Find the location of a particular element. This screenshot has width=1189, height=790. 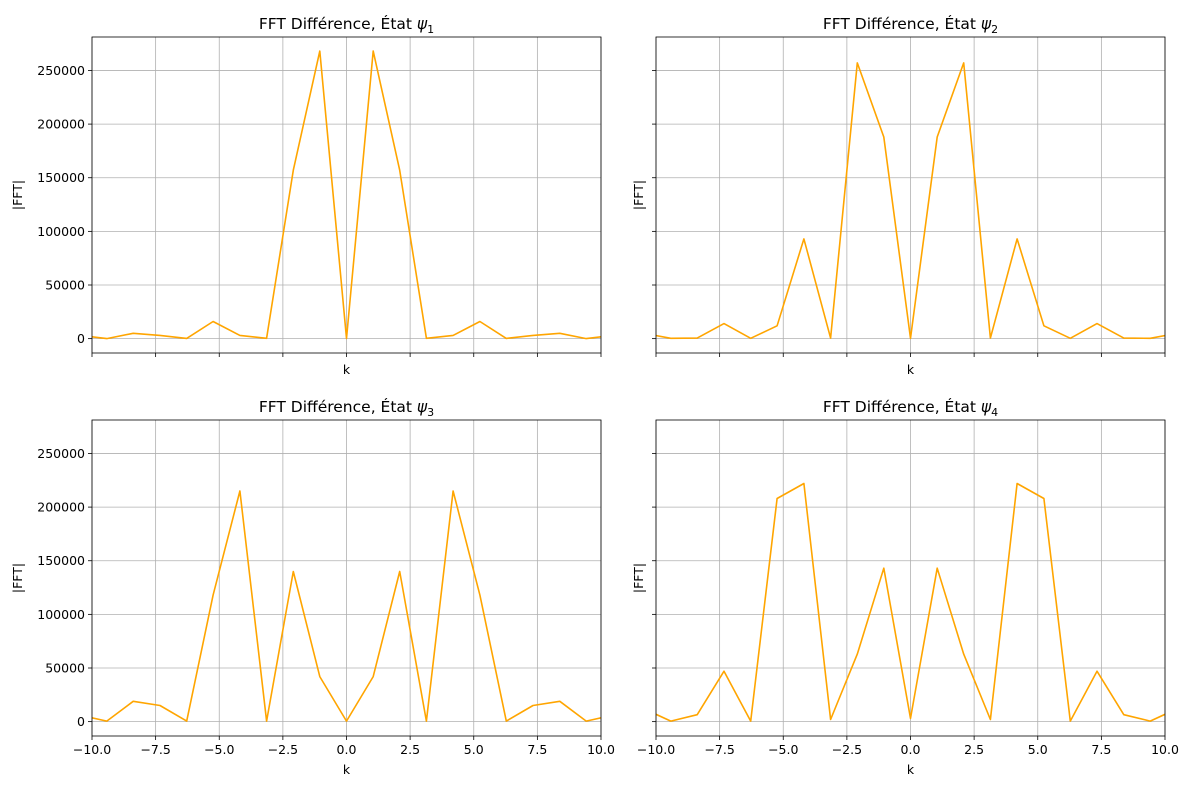

title-subscript: 2 is located at coordinates (994, 29).